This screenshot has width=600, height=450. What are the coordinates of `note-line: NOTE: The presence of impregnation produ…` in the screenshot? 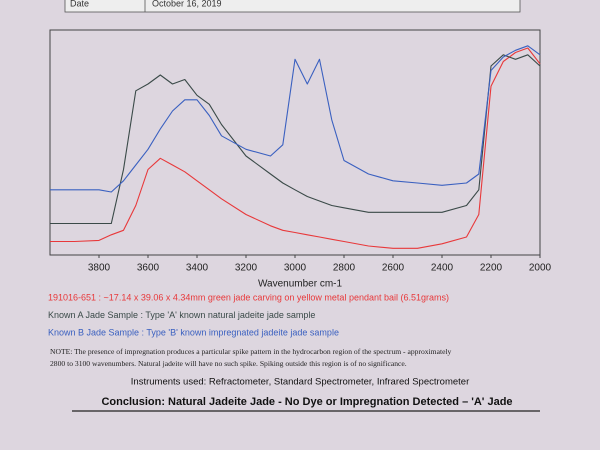 It's located at (251, 351).